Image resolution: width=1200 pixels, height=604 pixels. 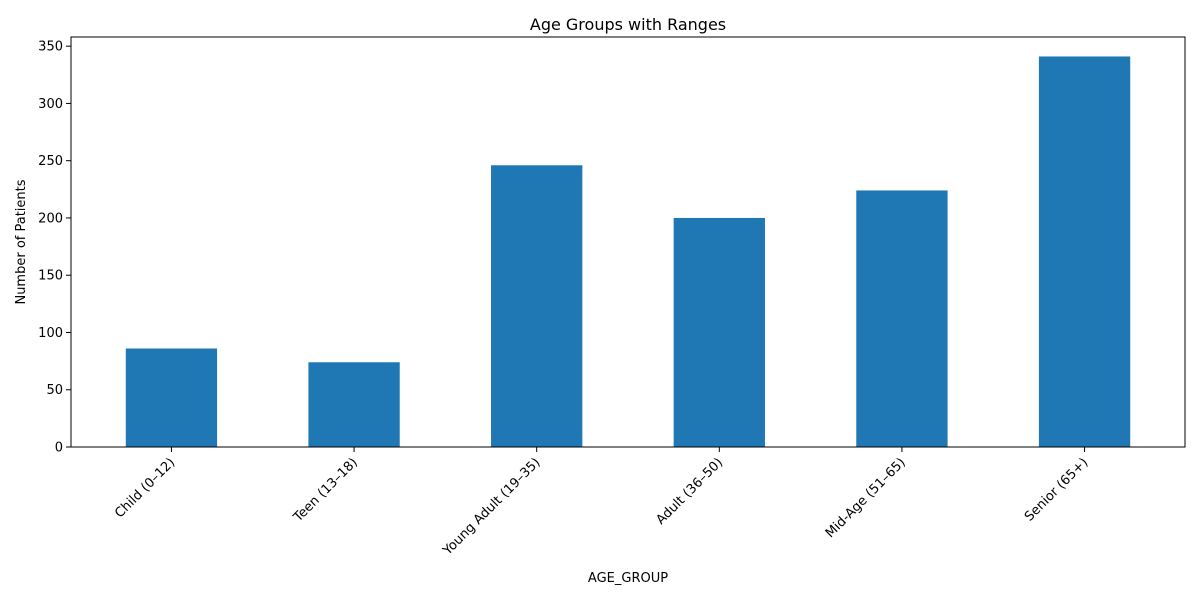 What do you see at coordinates (50, 276) in the screenshot?
I see `y-tick-label: 150` at bounding box center [50, 276].